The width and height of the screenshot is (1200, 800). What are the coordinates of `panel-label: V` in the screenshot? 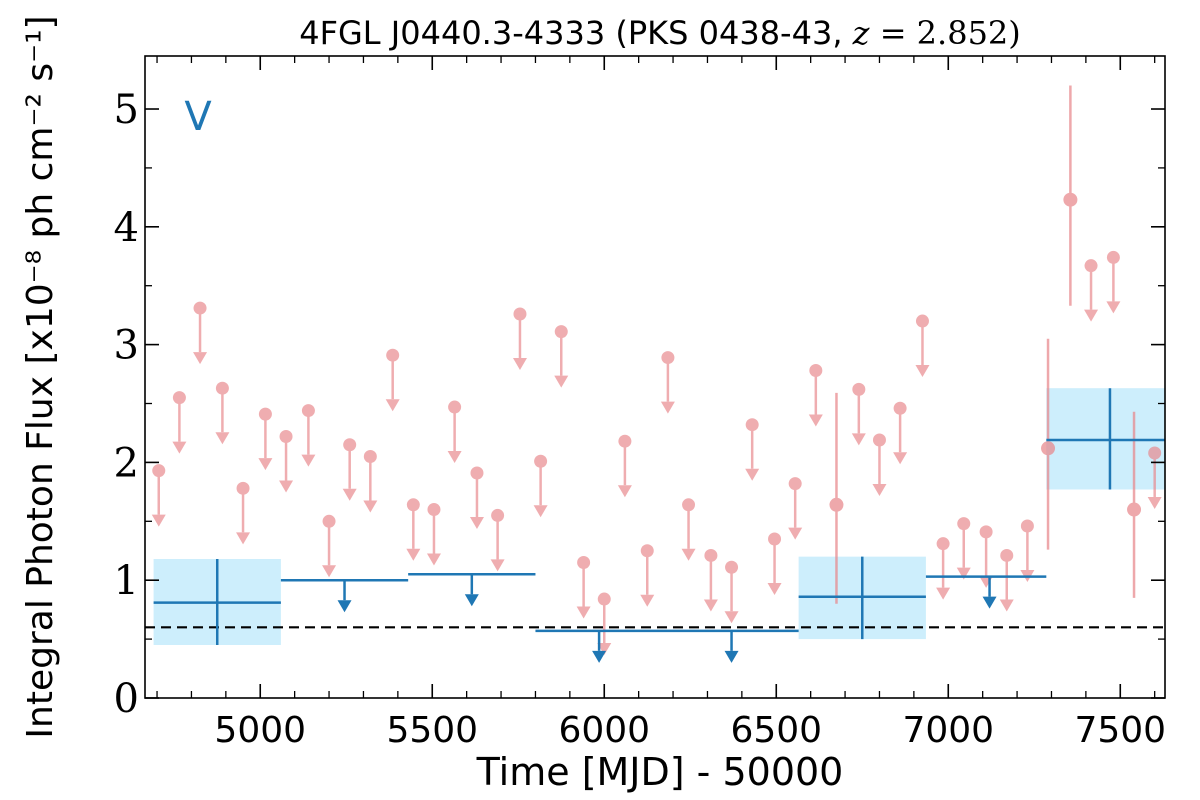 It's located at (198, 117).